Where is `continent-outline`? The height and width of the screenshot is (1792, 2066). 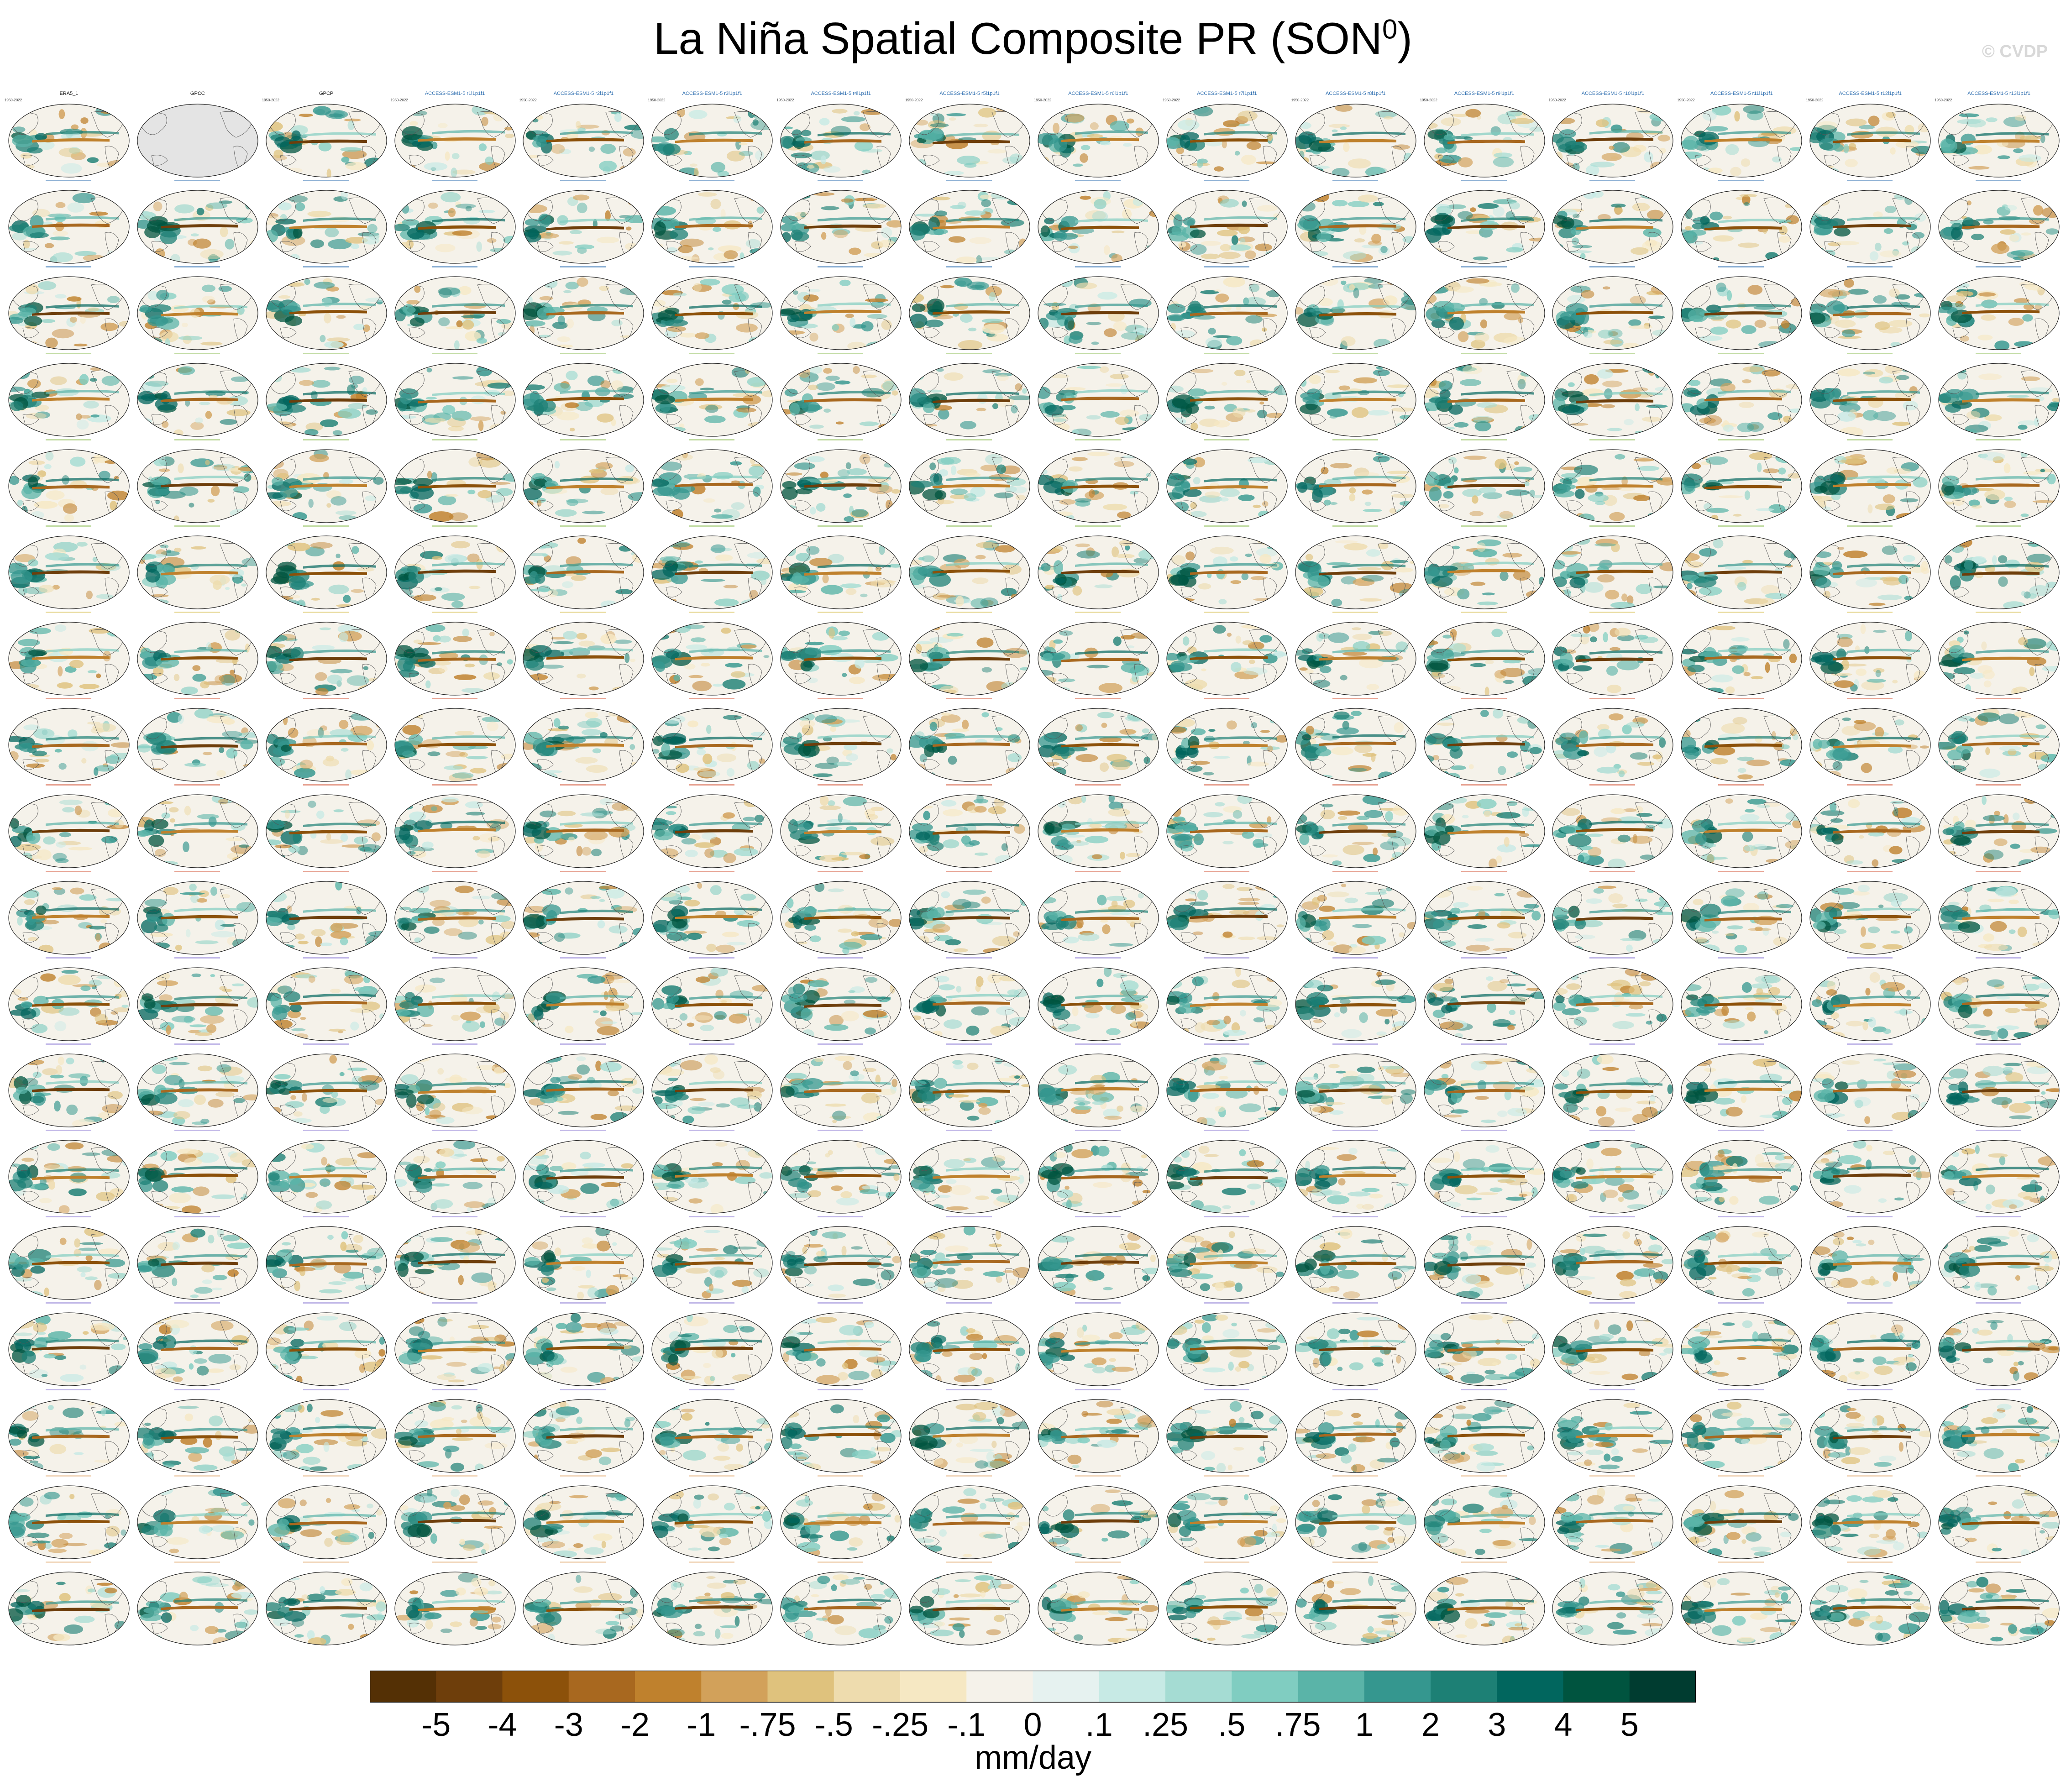 continent-outline is located at coordinates (1482, 227).